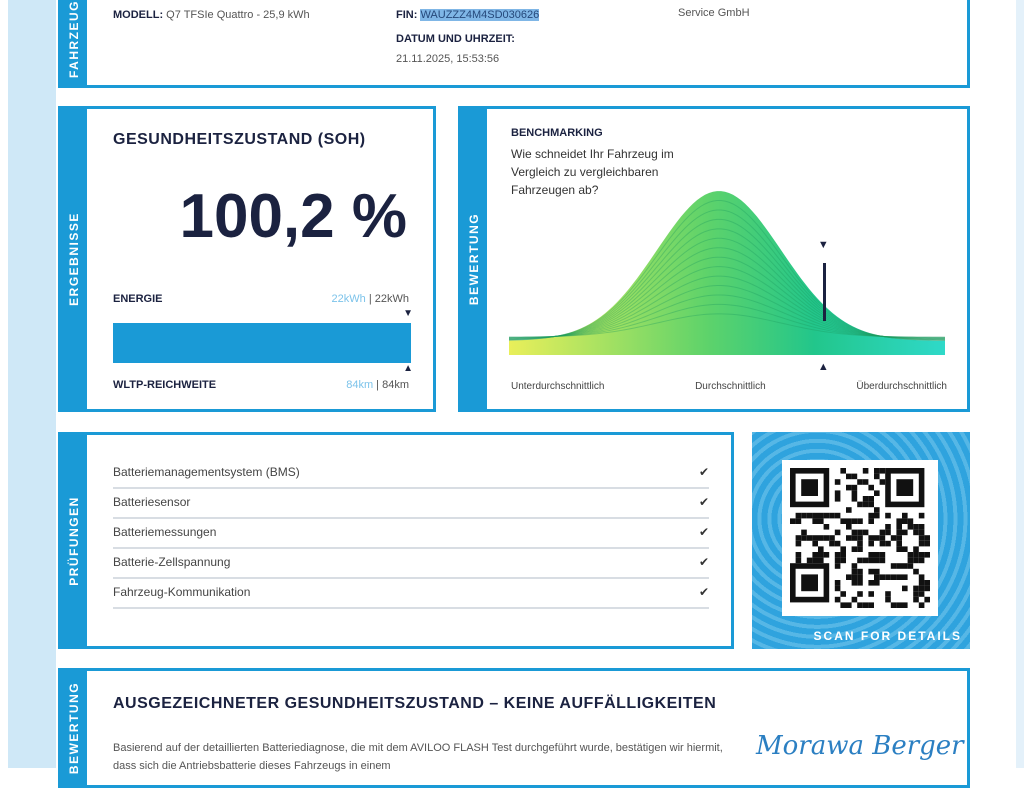 The width and height of the screenshot is (1024, 788). I want to click on check-item: Batterie-Zellspannung ✔, so click(411, 564).